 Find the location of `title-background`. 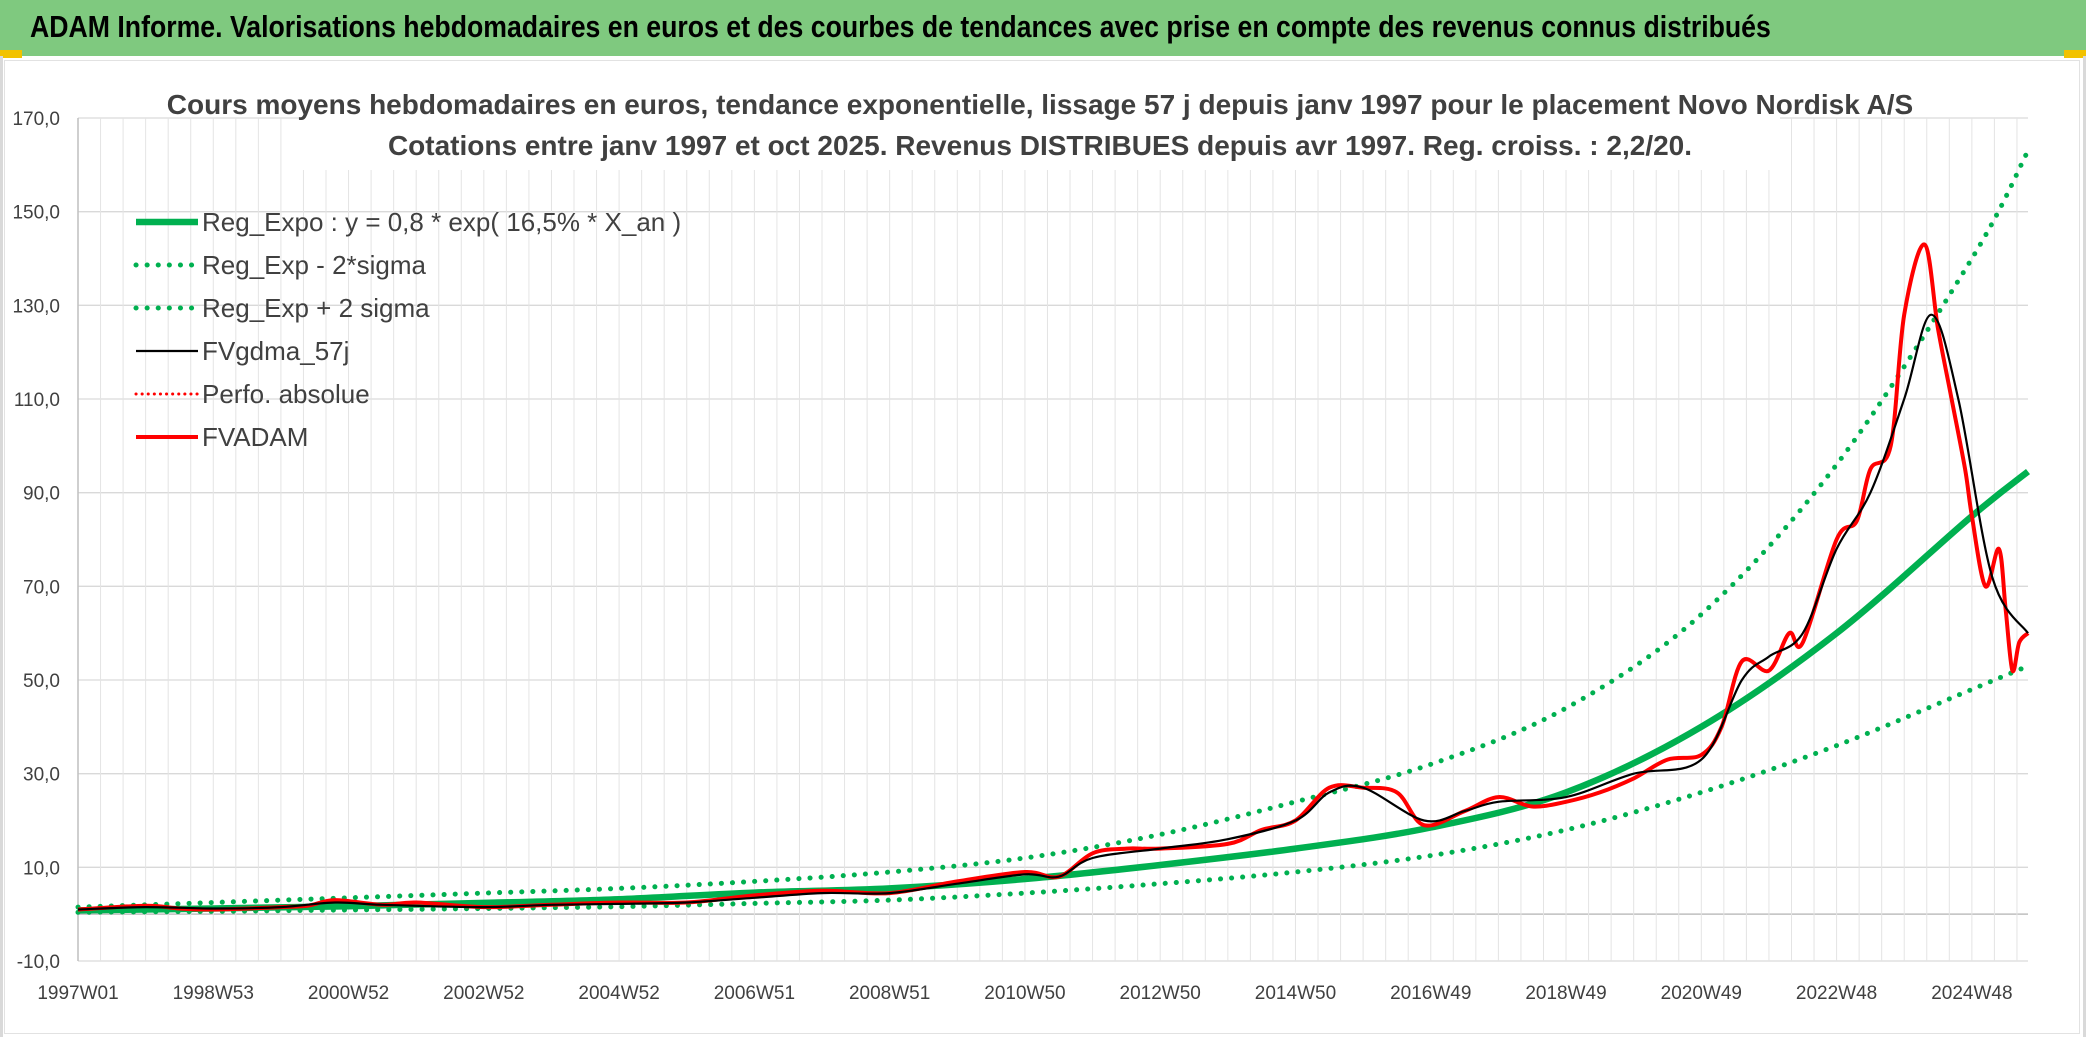

title-background is located at coordinates (1040, 128).